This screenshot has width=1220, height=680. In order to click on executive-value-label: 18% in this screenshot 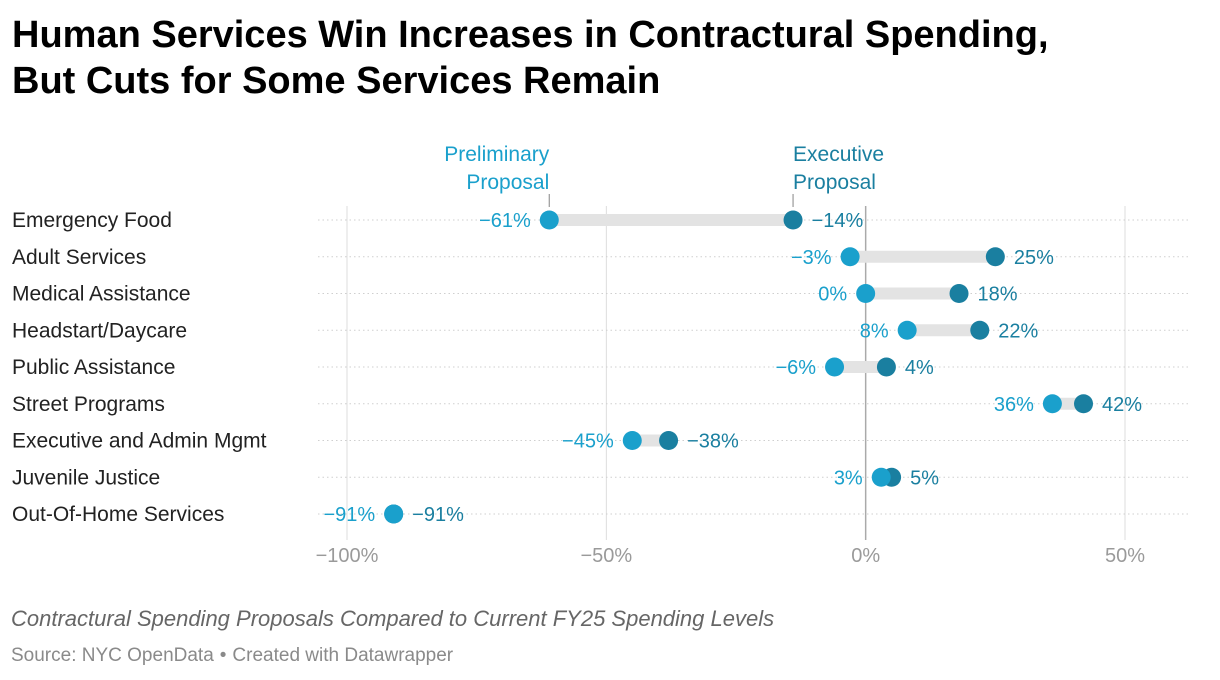, I will do `click(998, 295)`.